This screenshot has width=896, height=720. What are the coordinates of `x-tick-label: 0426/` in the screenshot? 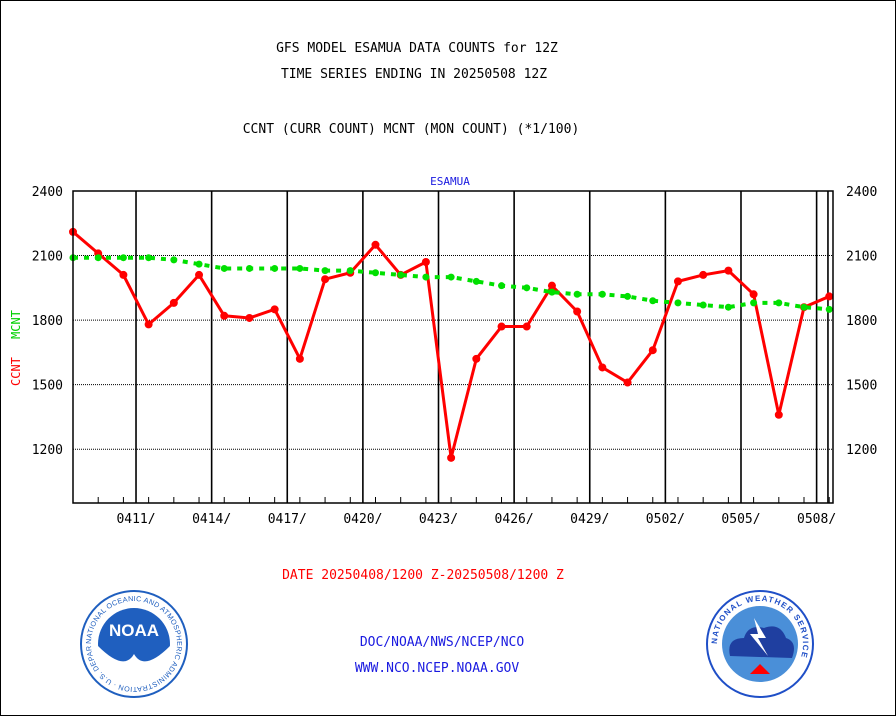 It's located at (514, 519).